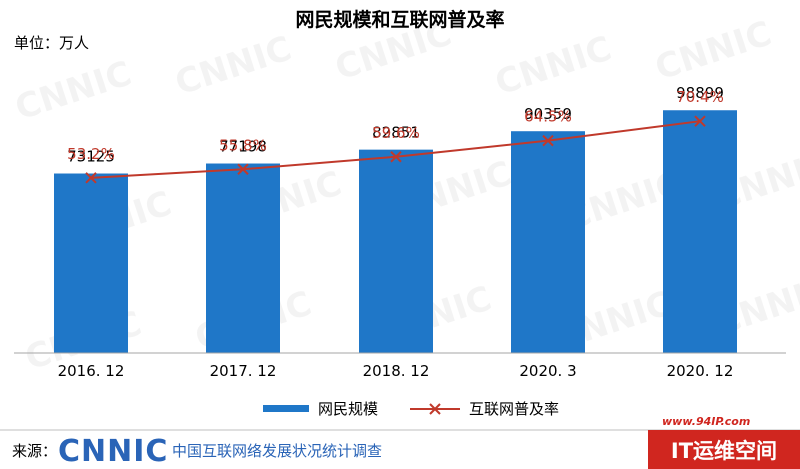 The height and width of the screenshot is (469, 800). Describe the element at coordinates (348, 409) in the screenshot. I see `legend-label-bar: 网民规模` at that location.